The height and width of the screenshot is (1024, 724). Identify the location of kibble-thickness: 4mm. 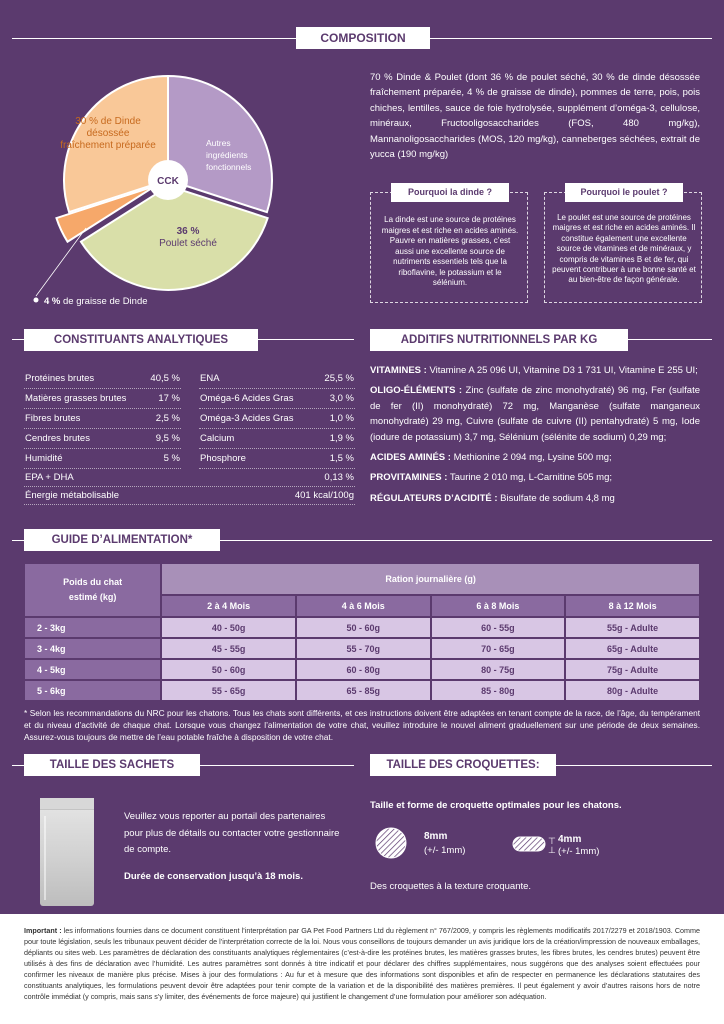
(570, 839).